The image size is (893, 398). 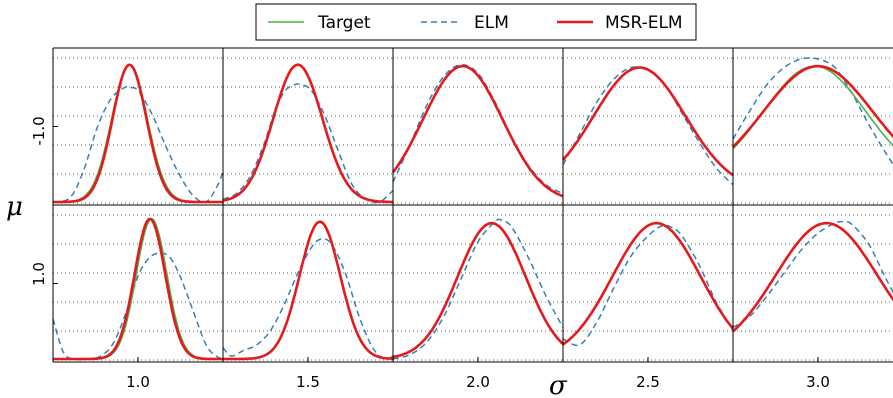 I want to click on legend: Target ELM MSR-ELM, so click(x=476, y=22).